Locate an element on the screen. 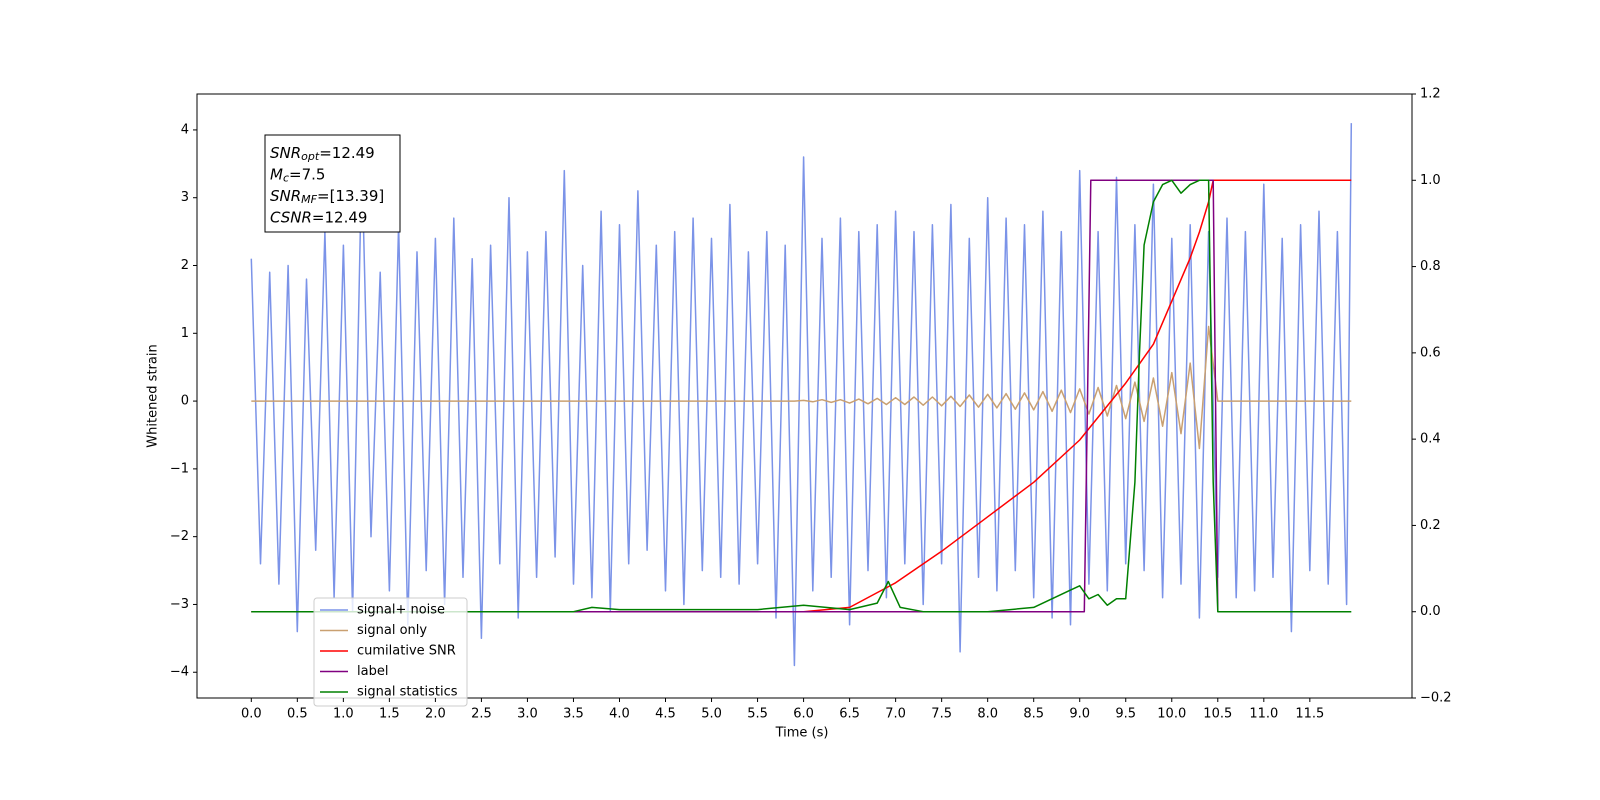 Image resolution: width=1600 pixels, height=800 pixels. annotation-line: Mc=7.5 is located at coordinates (297, 175).